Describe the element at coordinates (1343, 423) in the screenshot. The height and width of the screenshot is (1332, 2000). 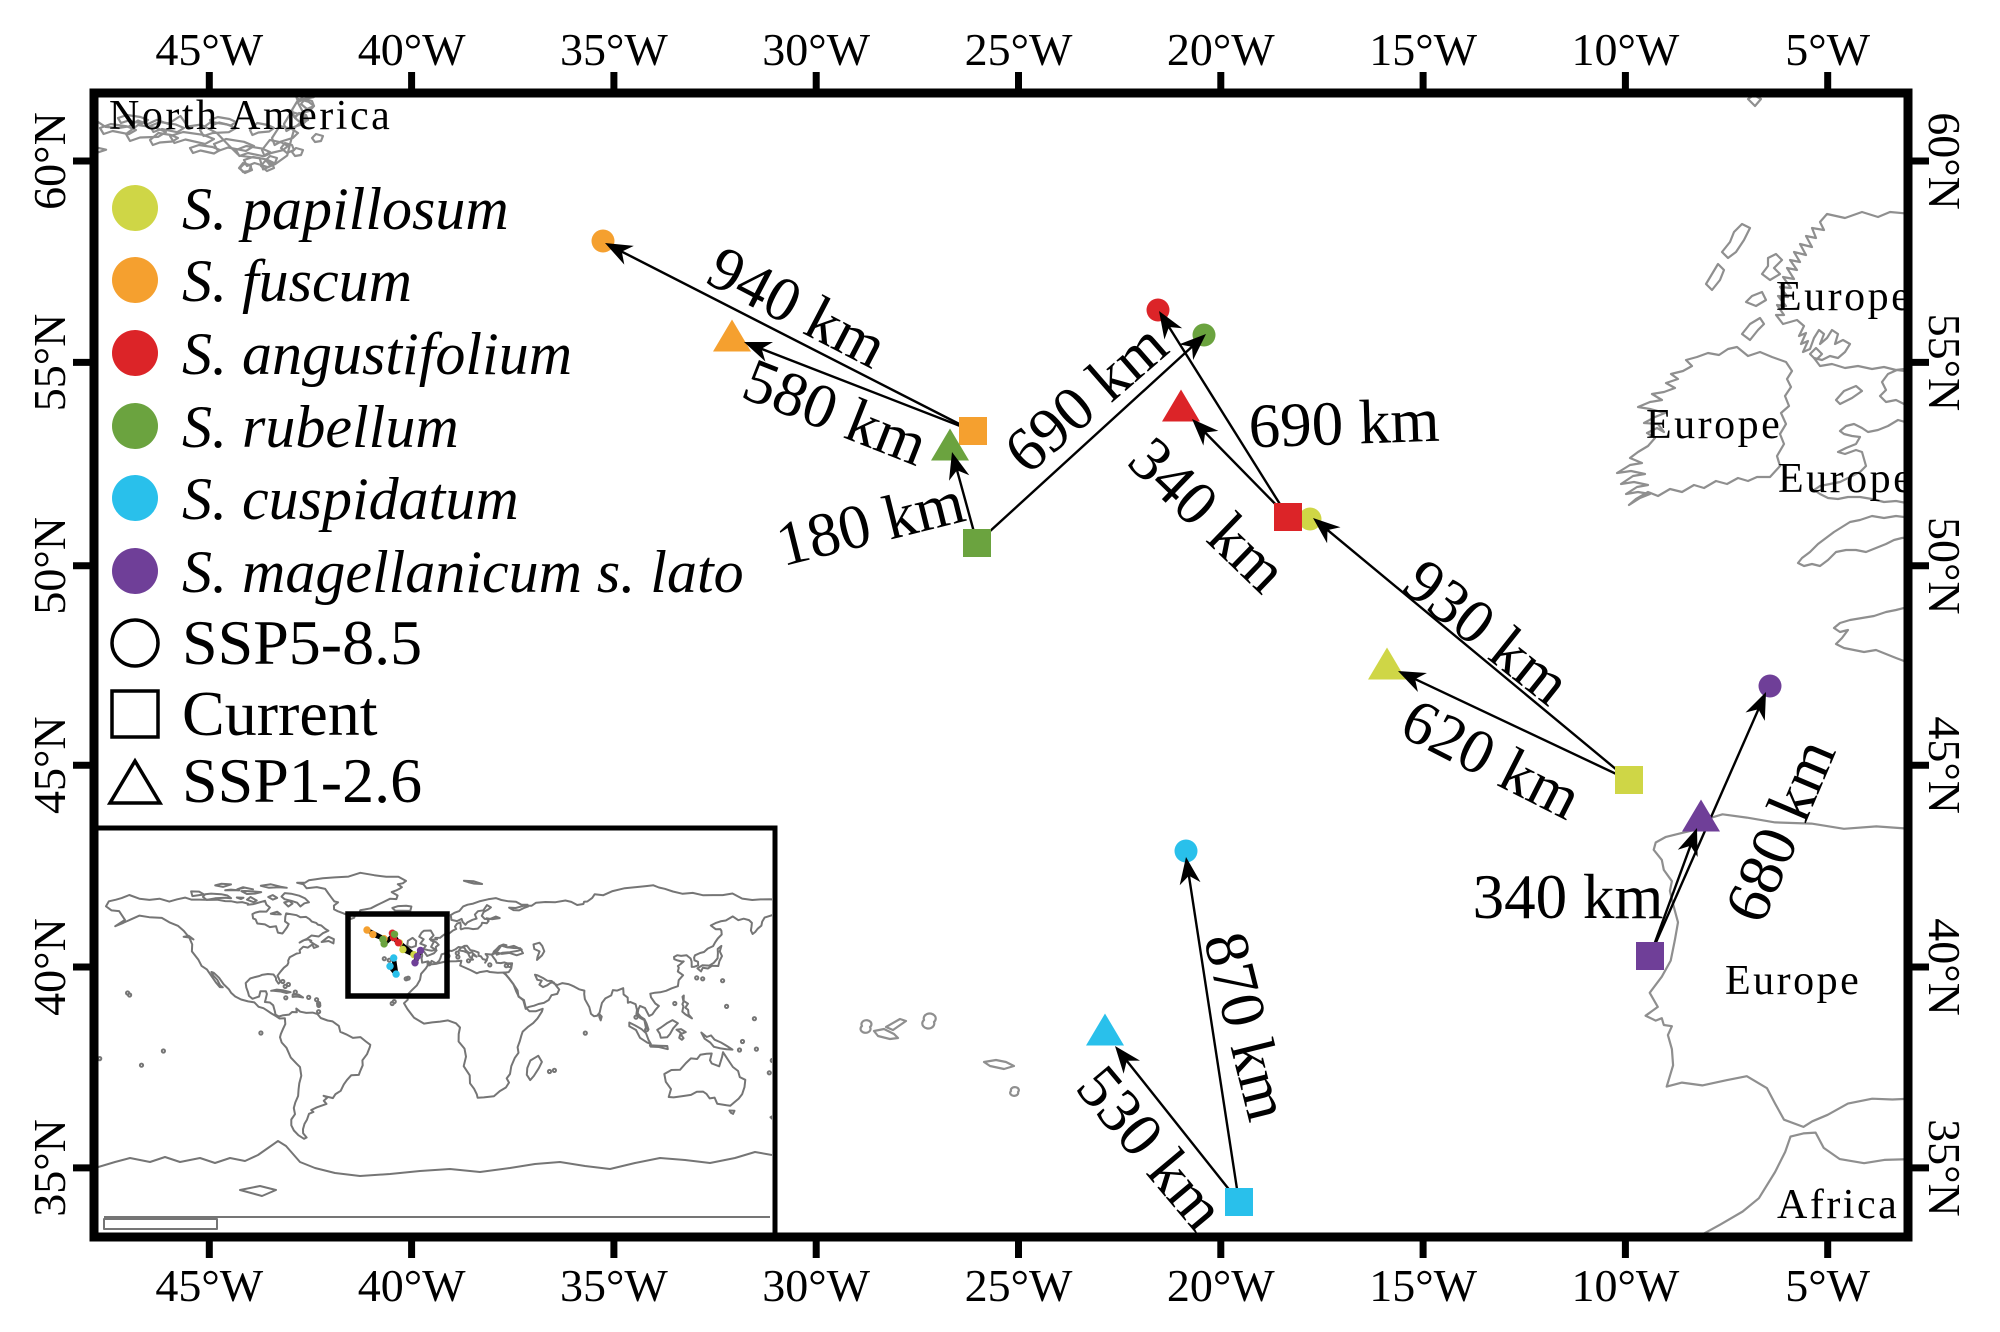
I see `svg-text: 690 km` at that location.